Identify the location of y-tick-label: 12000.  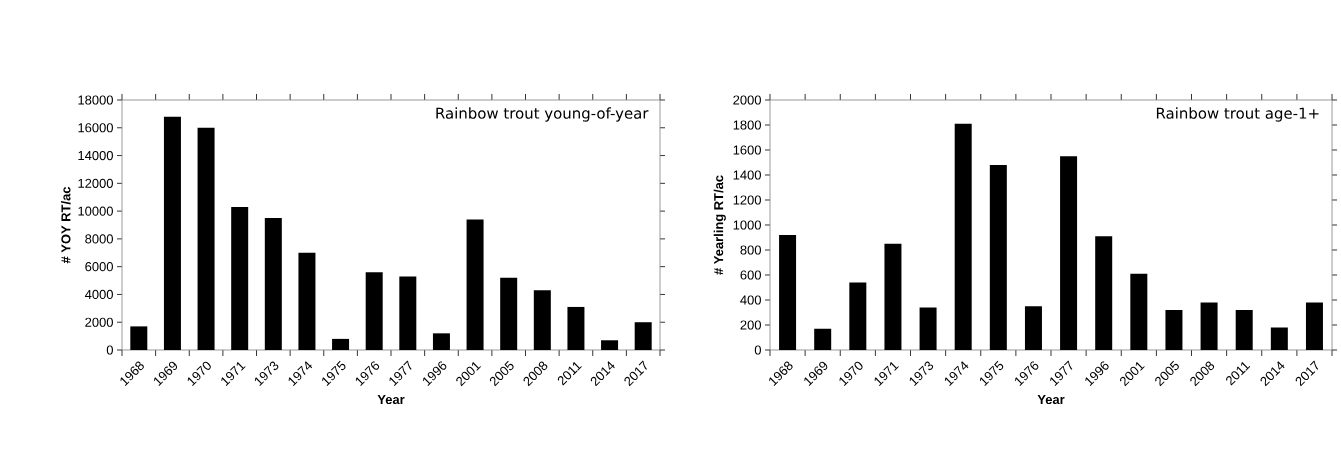
(95, 183).